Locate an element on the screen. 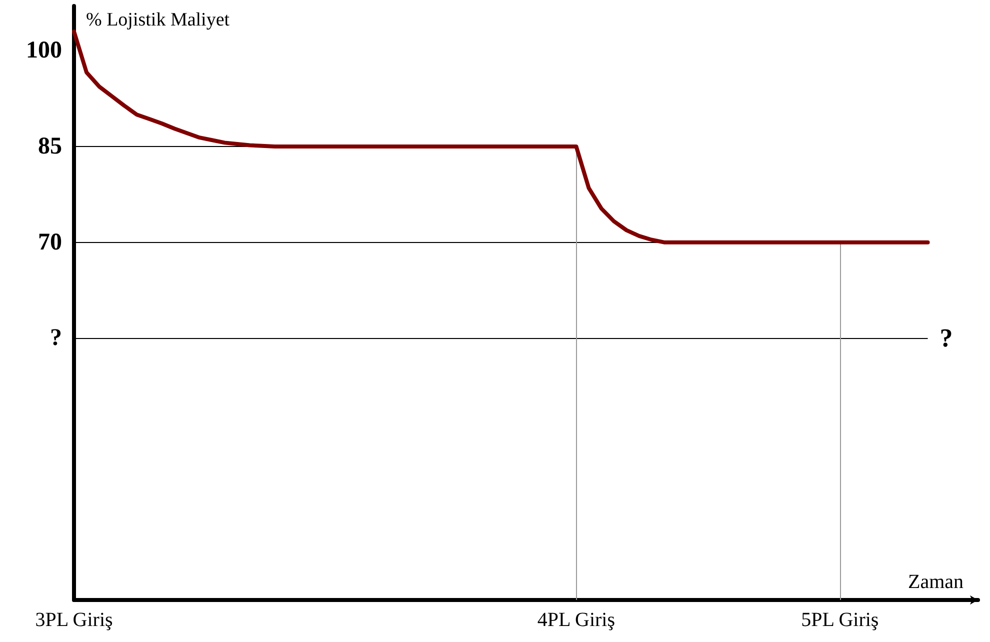 This screenshot has width=990, height=642. x-tick-label: 5PL Giriş is located at coordinates (840, 620).